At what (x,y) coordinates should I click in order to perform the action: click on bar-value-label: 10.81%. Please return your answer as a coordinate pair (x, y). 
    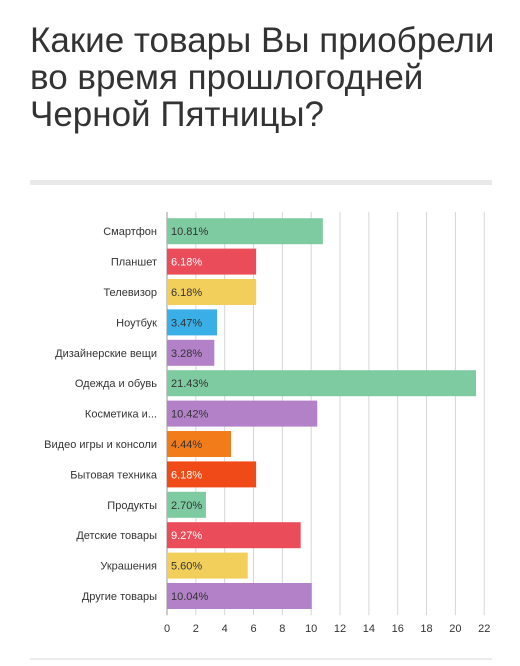
    Looking at the image, I should click on (190, 232).